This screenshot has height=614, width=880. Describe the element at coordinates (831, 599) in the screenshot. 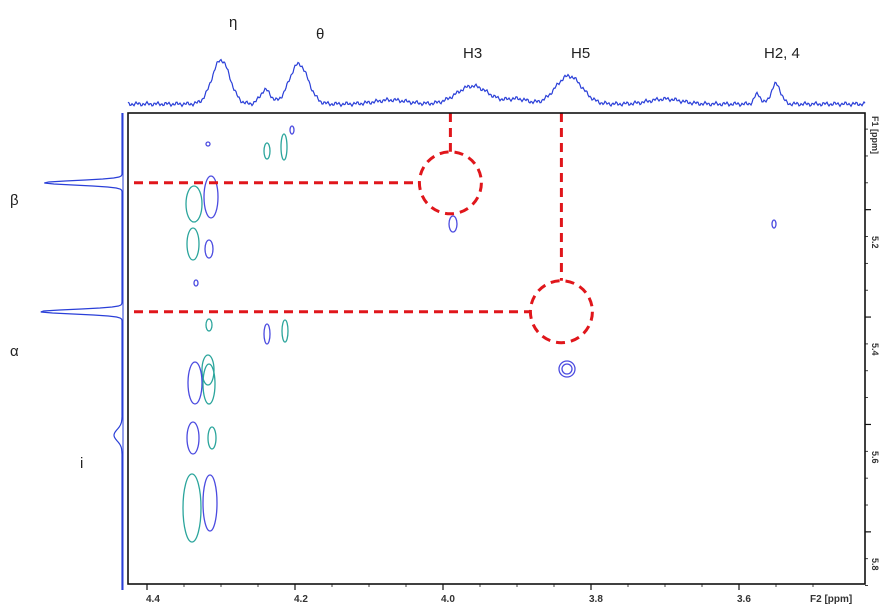

I see `x-axis-label: F2 [ppm]` at that location.